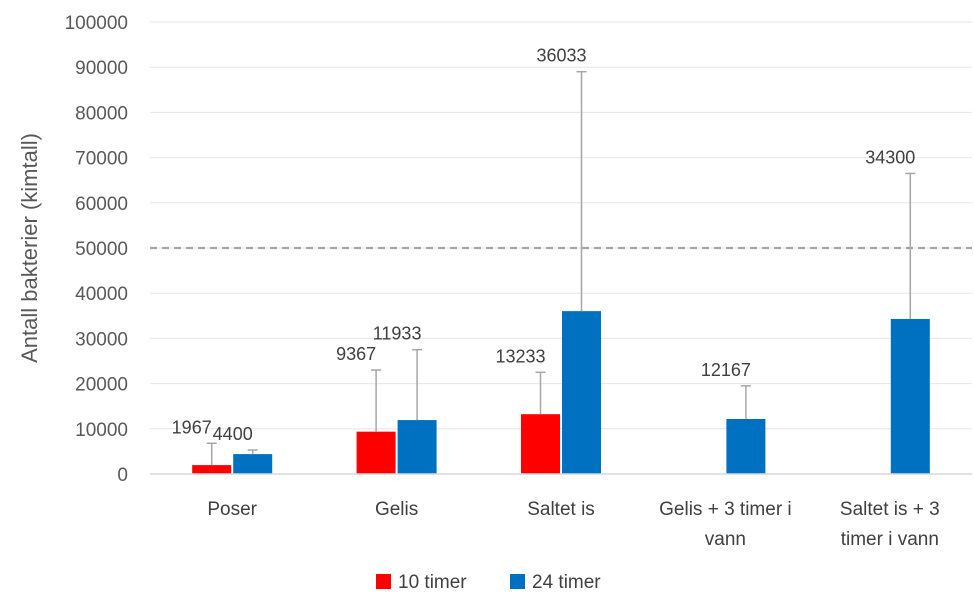  What do you see at coordinates (101, 68) in the screenshot?
I see `y-tick-label: 90000` at bounding box center [101, 68].